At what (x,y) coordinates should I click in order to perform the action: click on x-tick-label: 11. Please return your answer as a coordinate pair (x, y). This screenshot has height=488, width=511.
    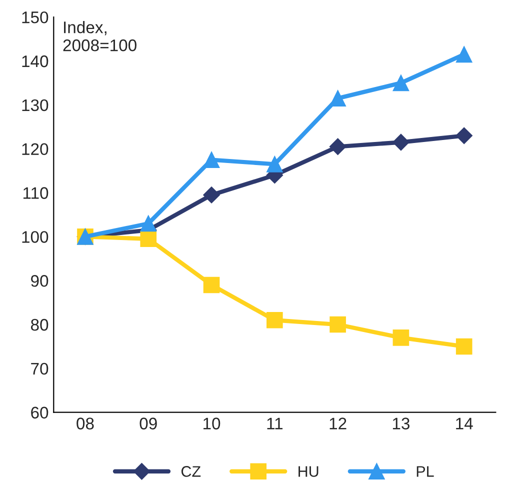
    Looking at the image, I should click on (275, 424).